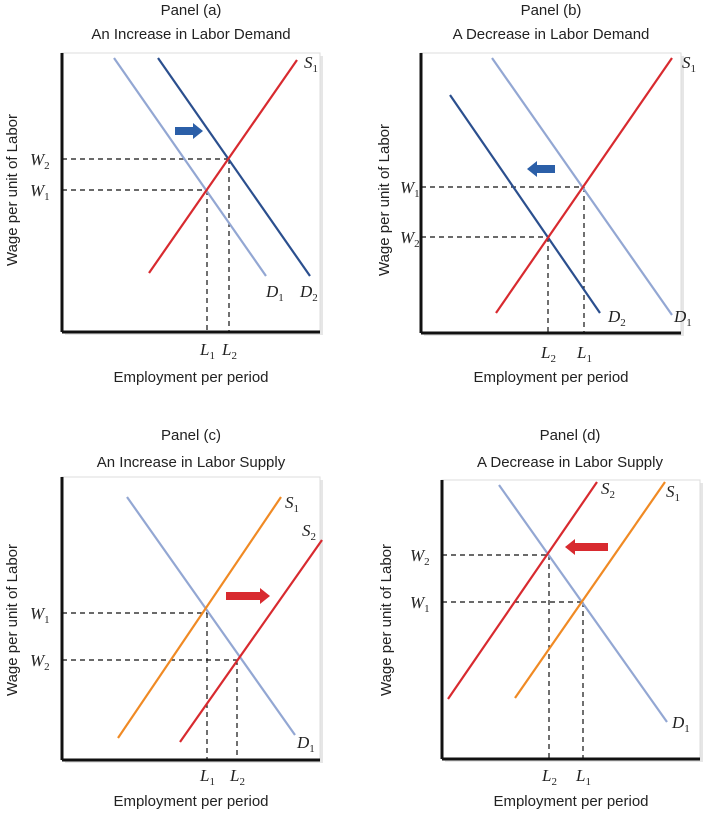 The height and width of the screenshot is (813, 720). Describe the element at coordinates (551, 10) in the screenshot. I see `panel-label: Panel (b)` at that location.